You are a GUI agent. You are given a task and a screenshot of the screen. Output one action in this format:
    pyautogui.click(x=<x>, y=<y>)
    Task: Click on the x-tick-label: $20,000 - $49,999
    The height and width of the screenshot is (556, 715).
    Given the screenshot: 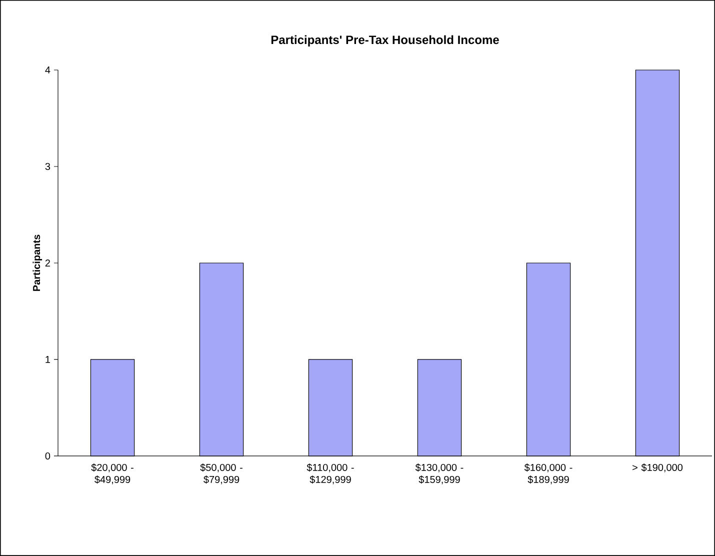 What is the action you would take?
    pyautogui.click(x=112, y=474)
    